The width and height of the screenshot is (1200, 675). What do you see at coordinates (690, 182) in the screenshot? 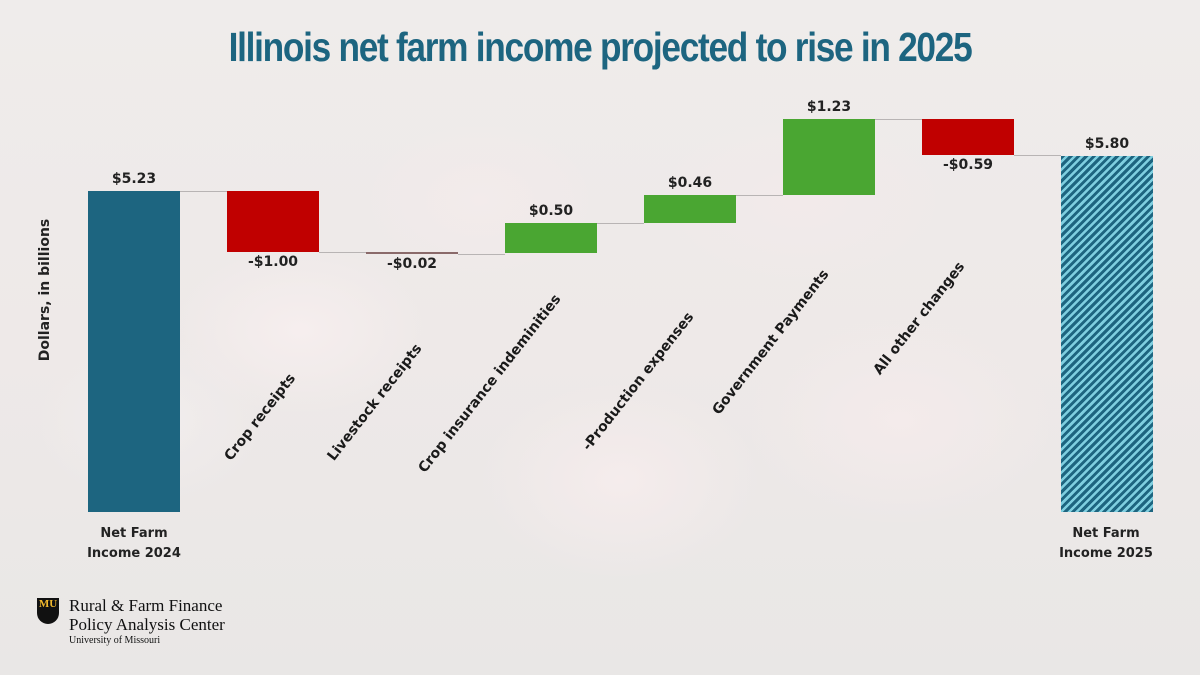
I see `value-label: $0.46` at bounding box center [690, 182].